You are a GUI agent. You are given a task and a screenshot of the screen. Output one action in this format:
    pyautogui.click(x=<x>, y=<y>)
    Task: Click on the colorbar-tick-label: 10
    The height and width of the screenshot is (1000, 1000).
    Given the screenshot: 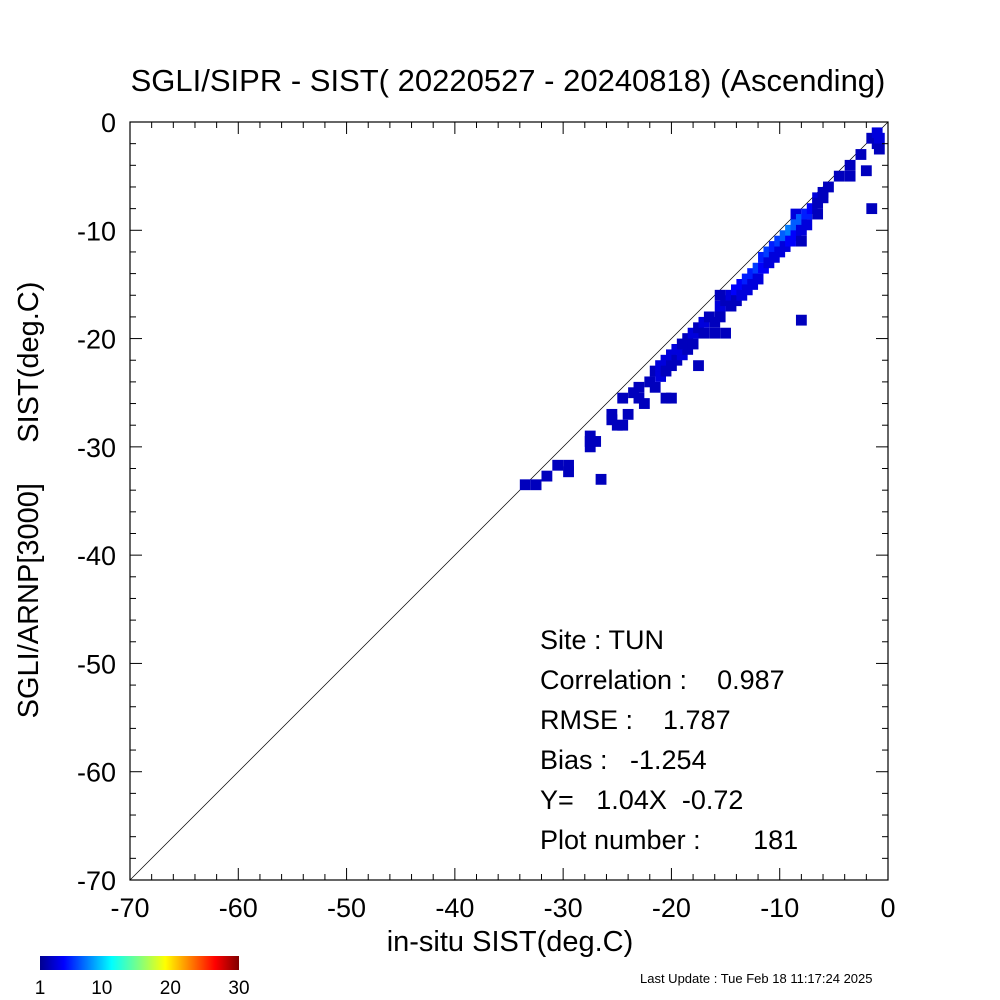 What is the action you would take?
    pyautogui.click(x=101, y=988)
    